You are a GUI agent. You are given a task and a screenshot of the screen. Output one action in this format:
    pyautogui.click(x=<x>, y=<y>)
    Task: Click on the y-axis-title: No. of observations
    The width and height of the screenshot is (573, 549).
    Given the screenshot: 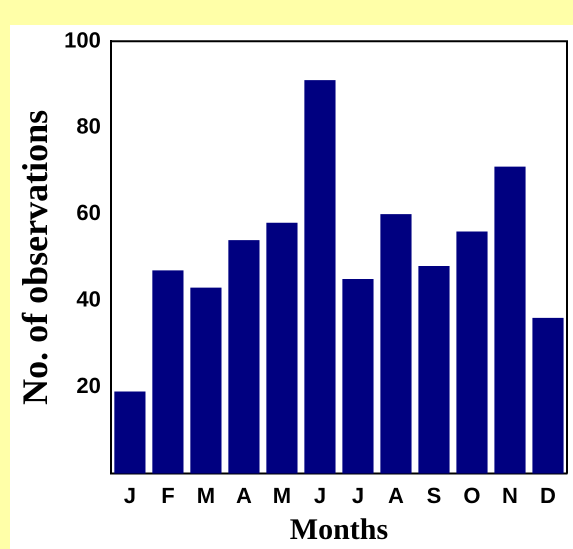 What is the action you would take?
    pyautogui.click(x=34, y=257)
    